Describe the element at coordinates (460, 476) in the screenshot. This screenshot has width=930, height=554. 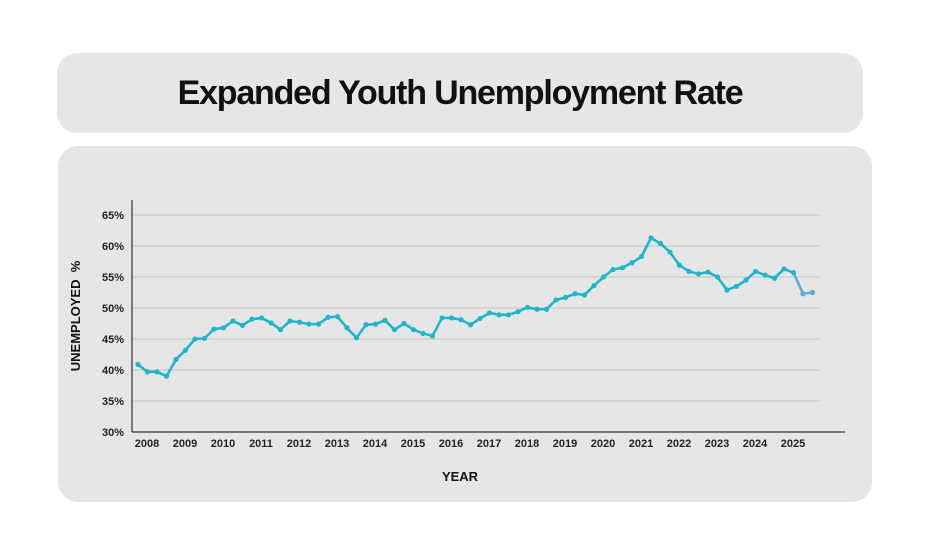
I see `x-axis-label: YEAR` at that location.